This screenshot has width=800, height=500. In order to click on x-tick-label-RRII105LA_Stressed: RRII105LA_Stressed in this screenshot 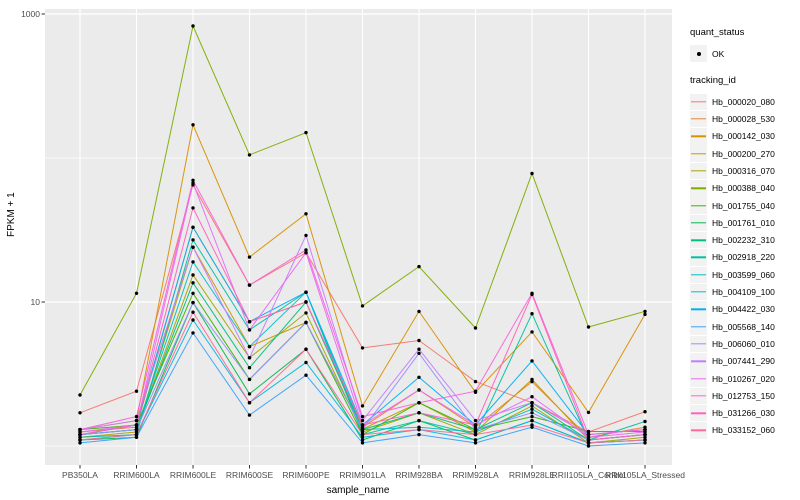, I will do `click(645, 475)`.